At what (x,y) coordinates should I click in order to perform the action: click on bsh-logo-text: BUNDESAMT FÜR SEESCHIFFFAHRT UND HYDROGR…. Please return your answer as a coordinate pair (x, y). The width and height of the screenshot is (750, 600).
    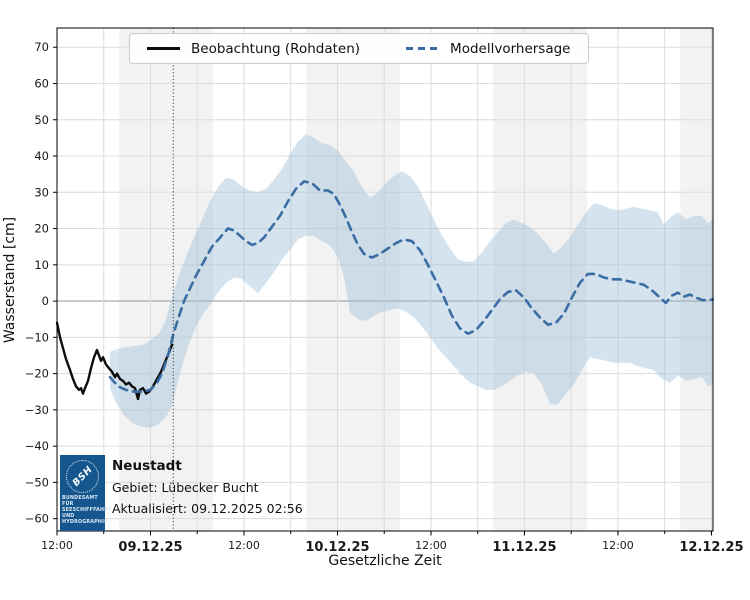
    Looking at the image, I should click on (87, 511).